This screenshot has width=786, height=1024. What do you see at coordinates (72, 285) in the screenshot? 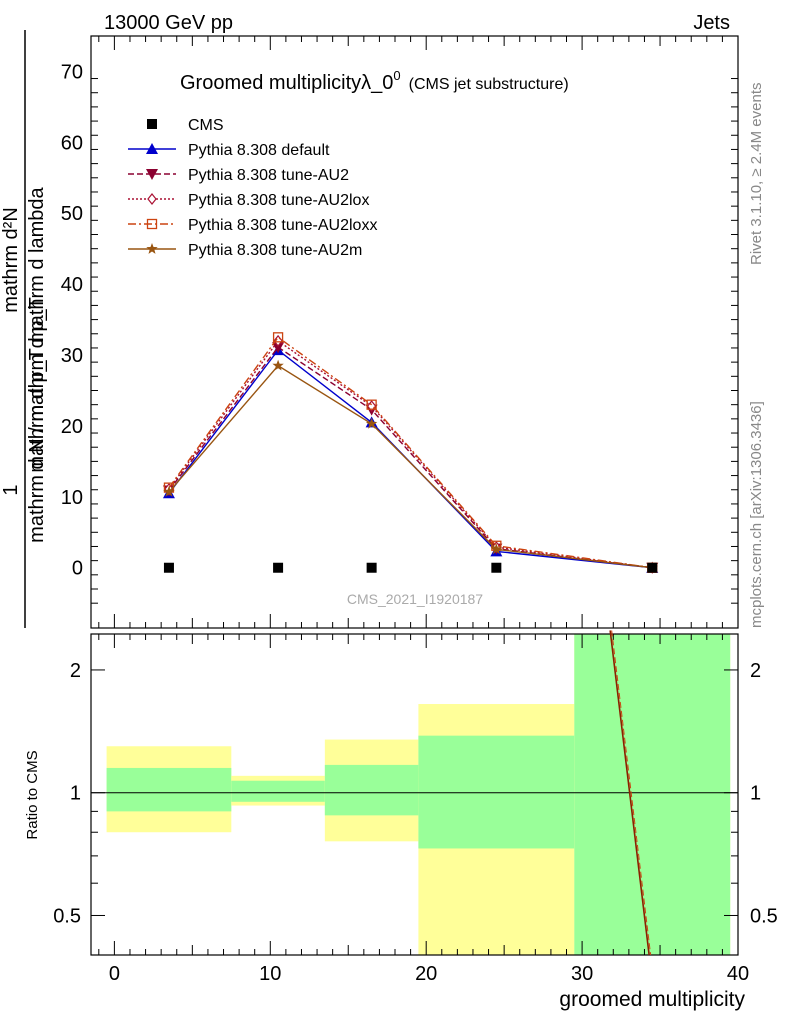
I see `y-tick-label: 40` at bounding box center [72, 285].